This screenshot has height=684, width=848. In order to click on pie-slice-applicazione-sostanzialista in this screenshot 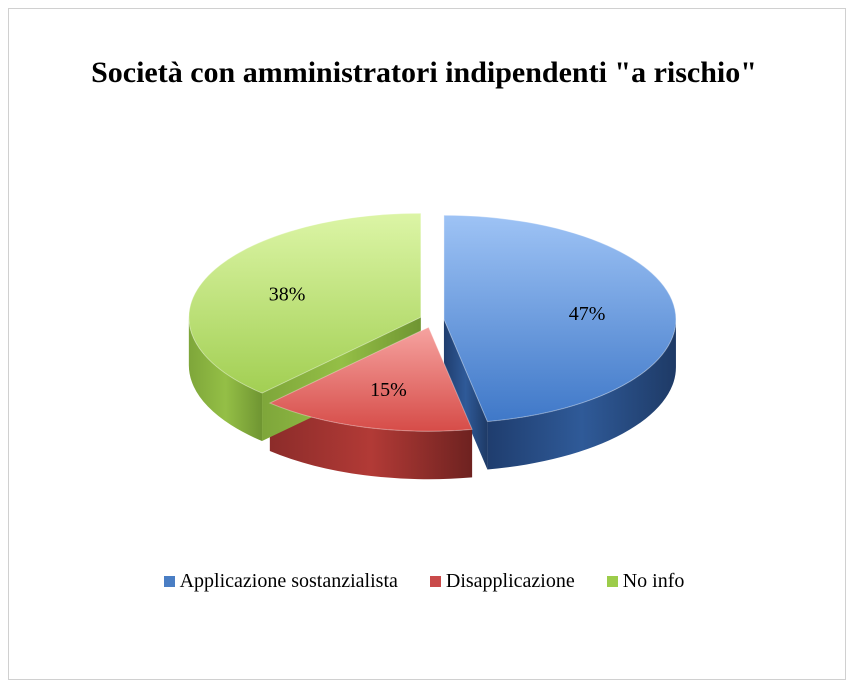, I will do `click(560, 318)`.